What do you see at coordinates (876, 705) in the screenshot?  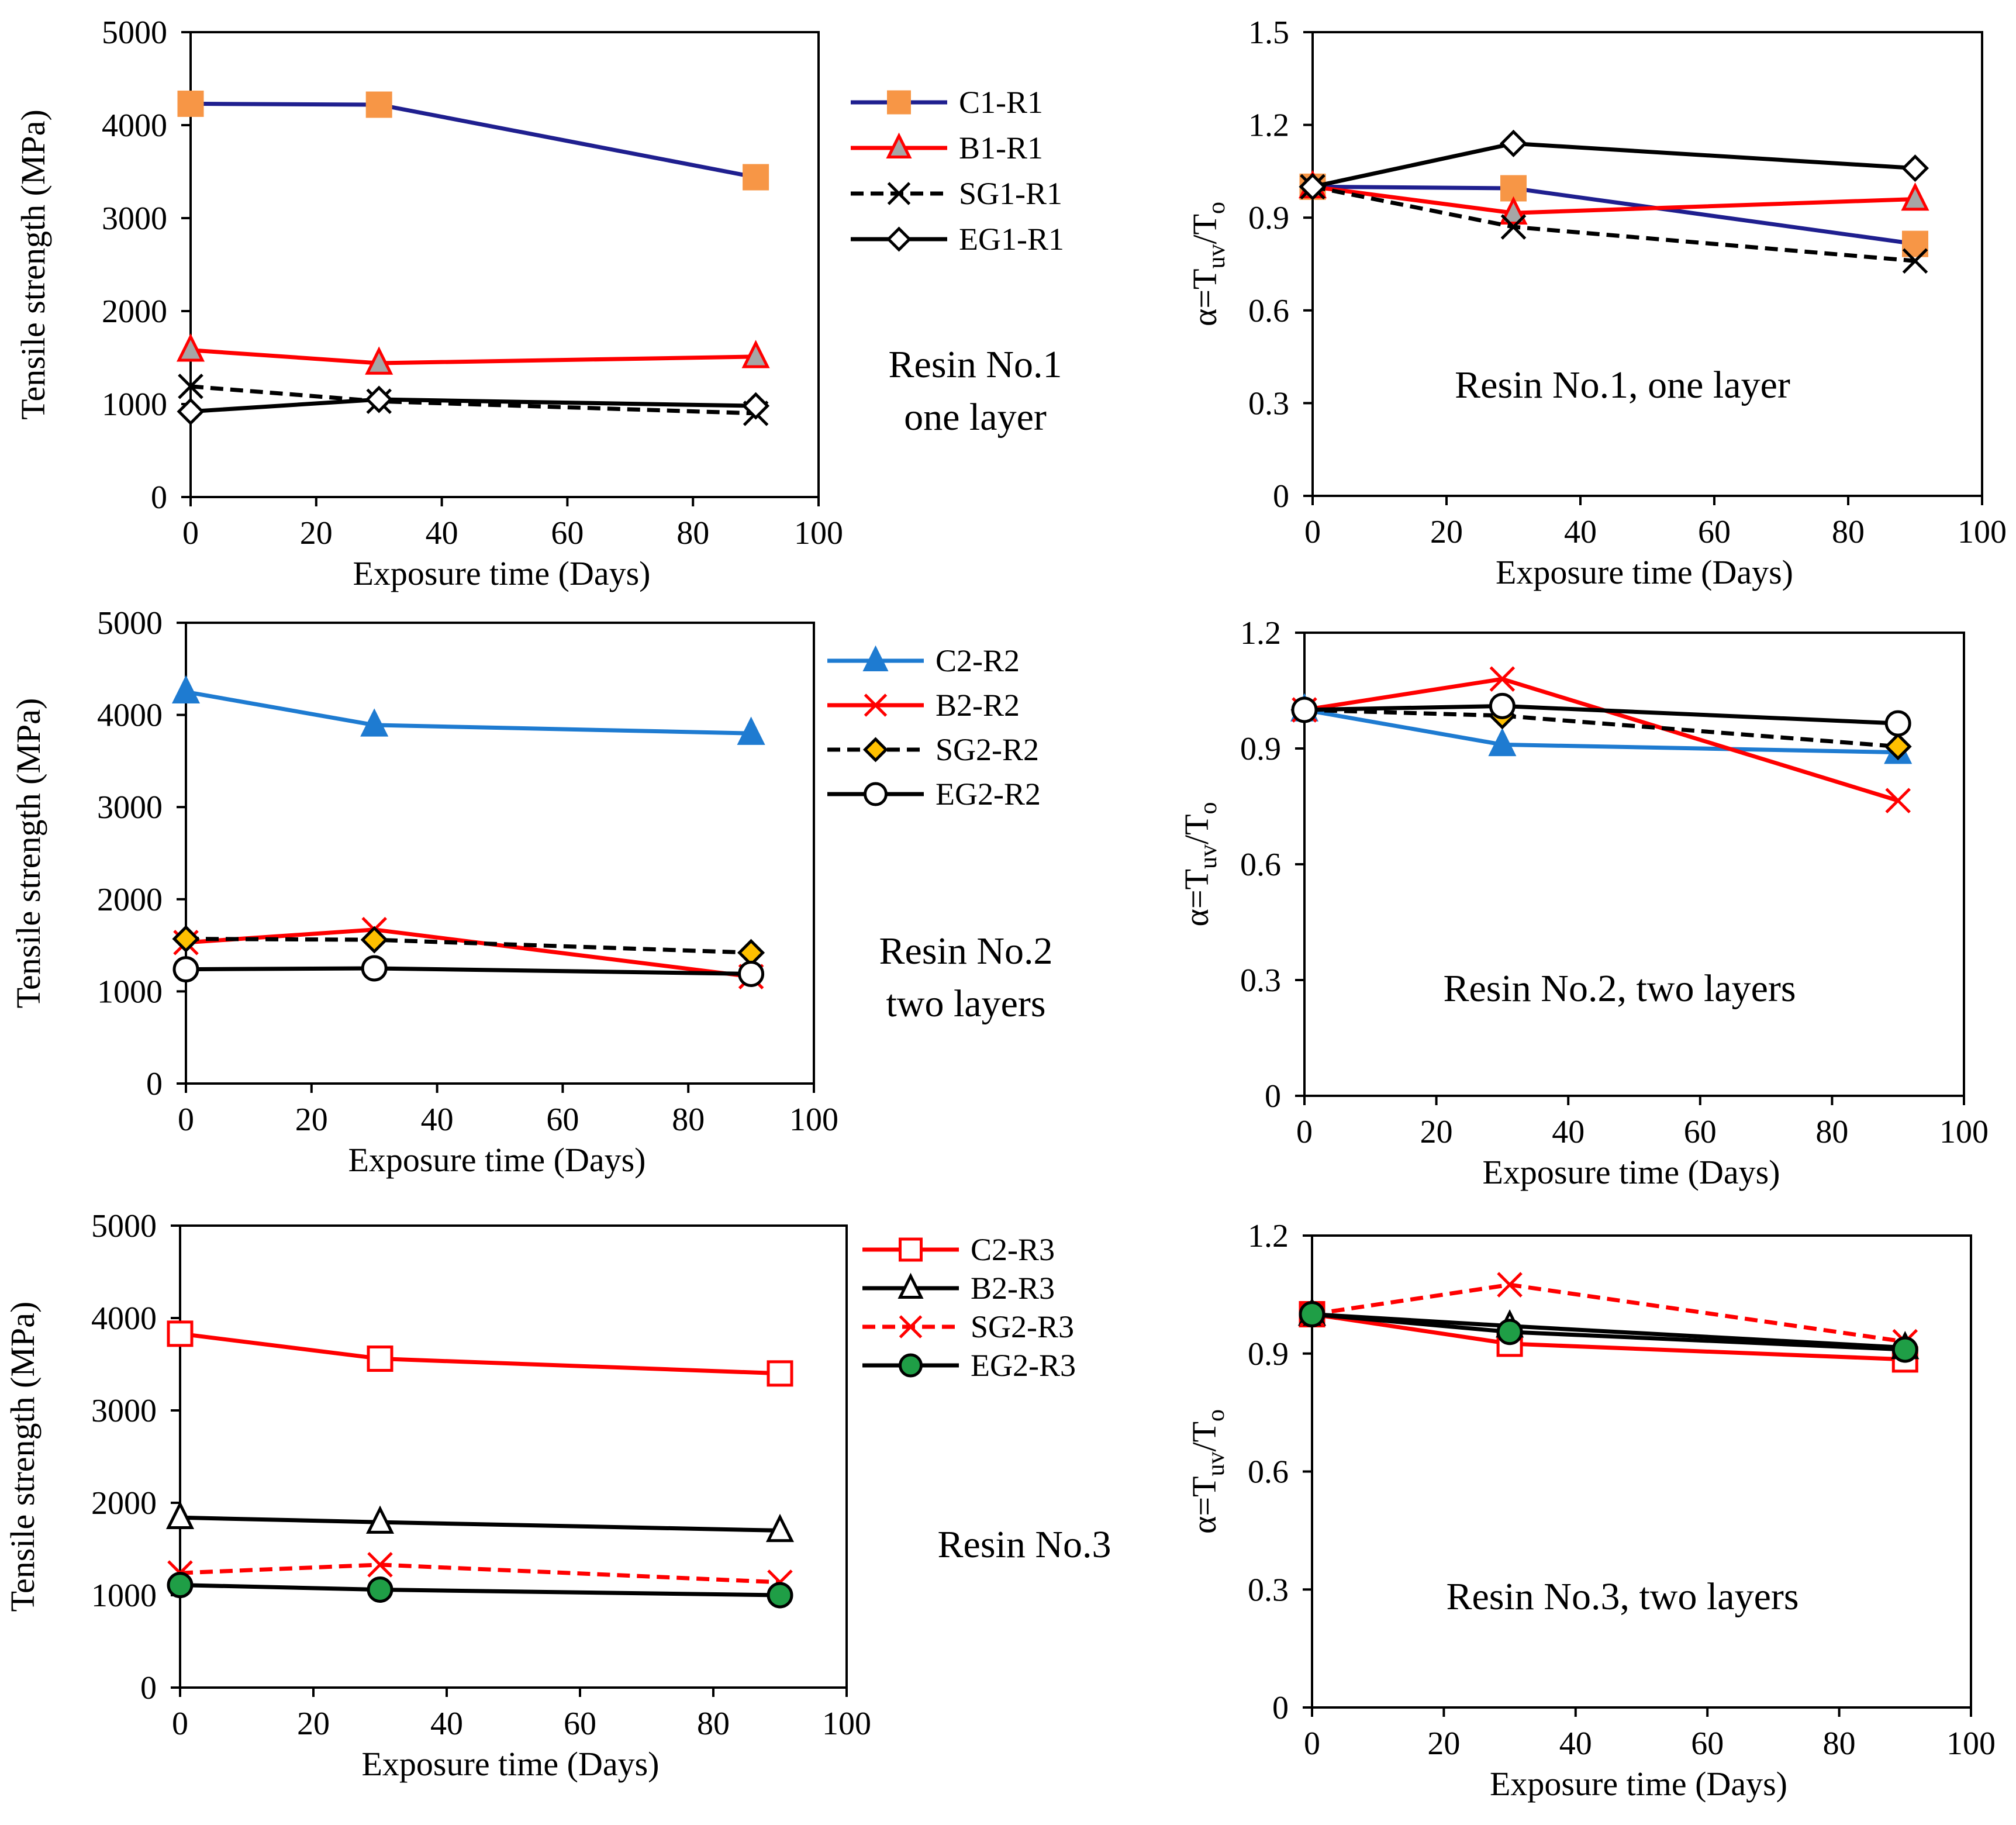 I see `legend-marker-B2-R2-stroke-b` at bounding box center [876, 705].